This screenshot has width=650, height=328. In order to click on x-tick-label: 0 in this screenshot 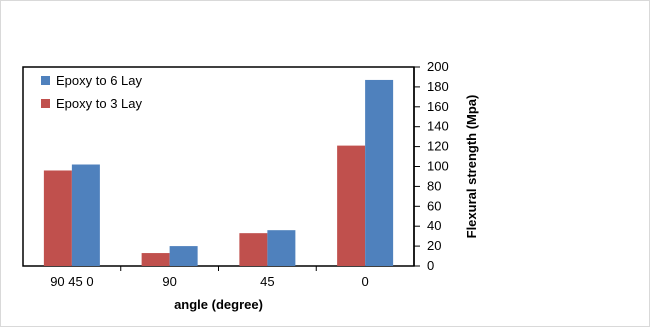, I will do `click(365, 281)`.